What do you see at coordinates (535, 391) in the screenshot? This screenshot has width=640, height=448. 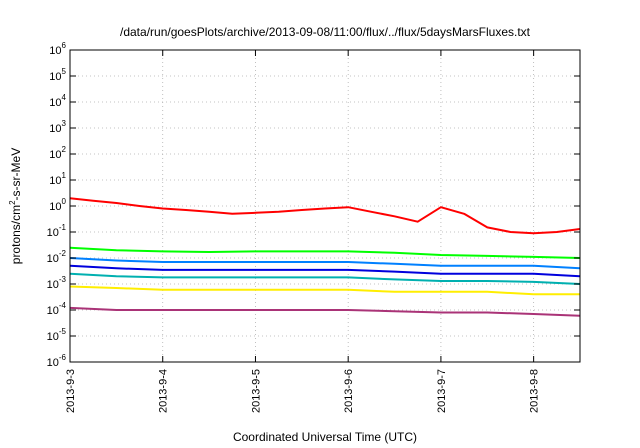 I see `x-tick-label: 2013-9-8` at bounding box center [535, 391].